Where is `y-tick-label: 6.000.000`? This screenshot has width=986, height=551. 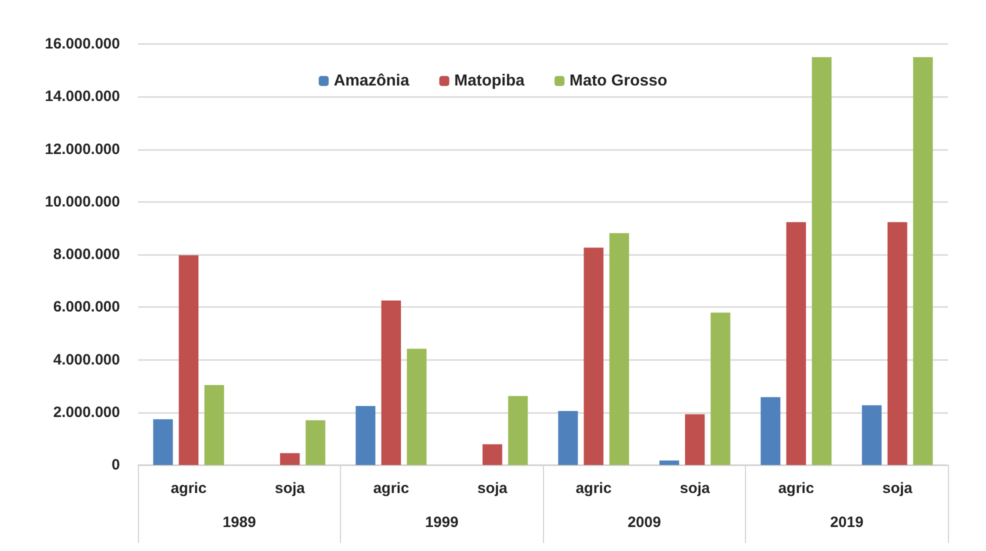 y-tick-label: 6.000.000 is located at coordinates (86, 307).